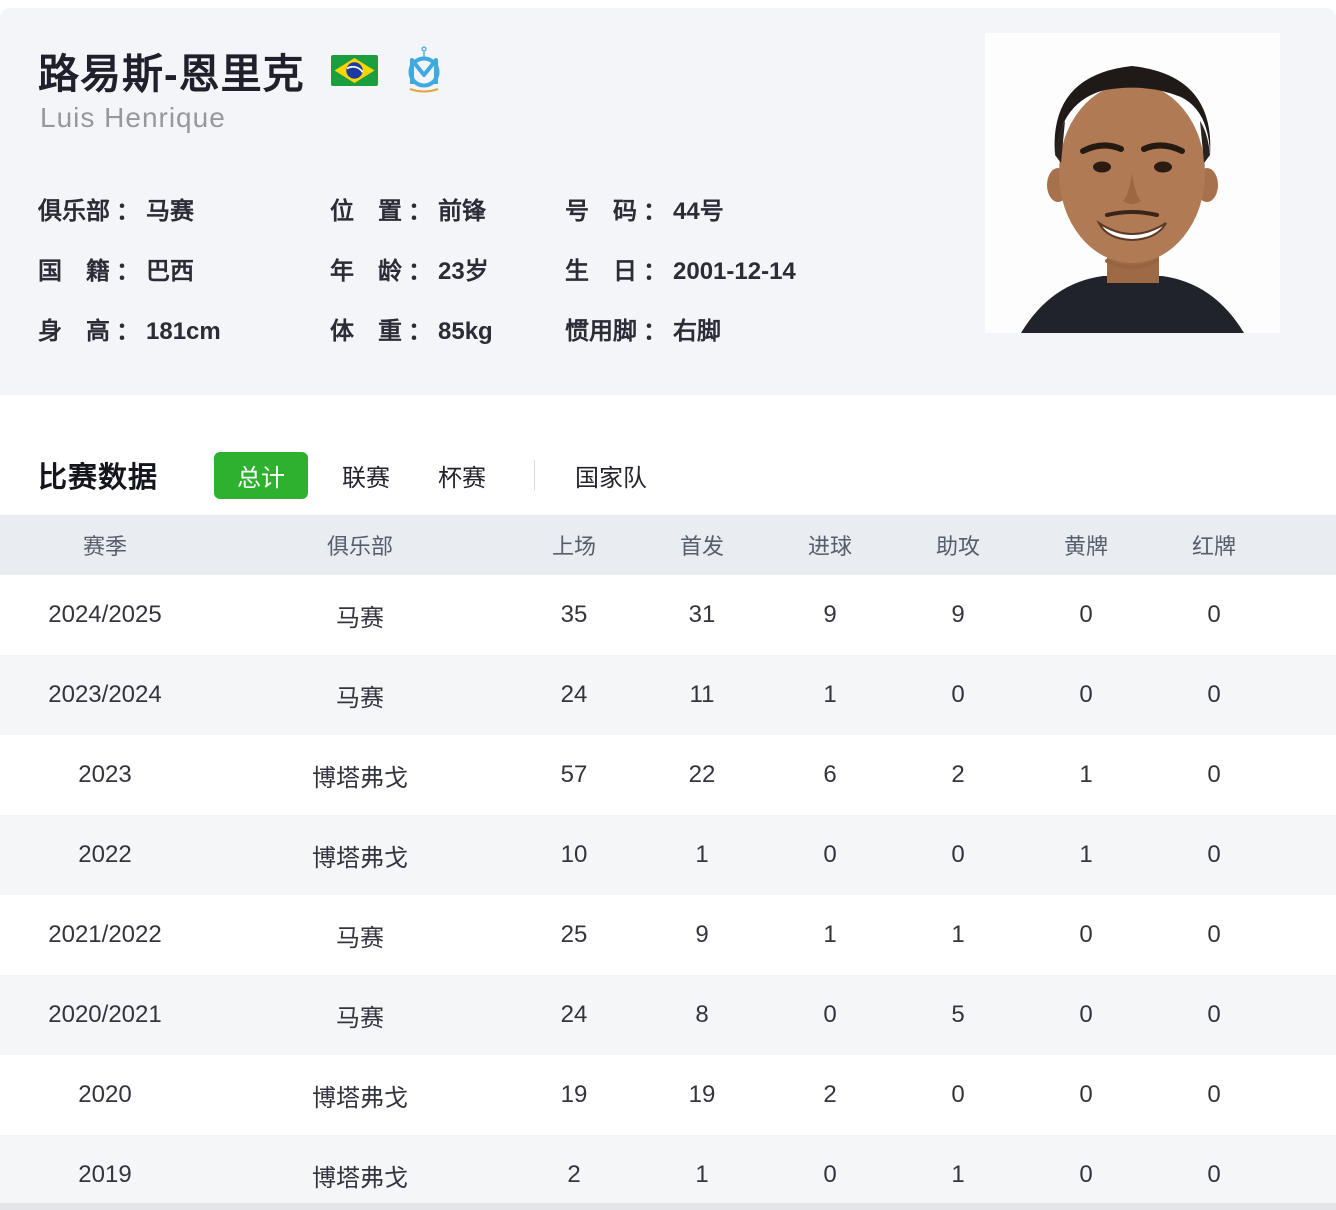  I want to click on info-field-number: 号 码： 44号, so click(680, 208).